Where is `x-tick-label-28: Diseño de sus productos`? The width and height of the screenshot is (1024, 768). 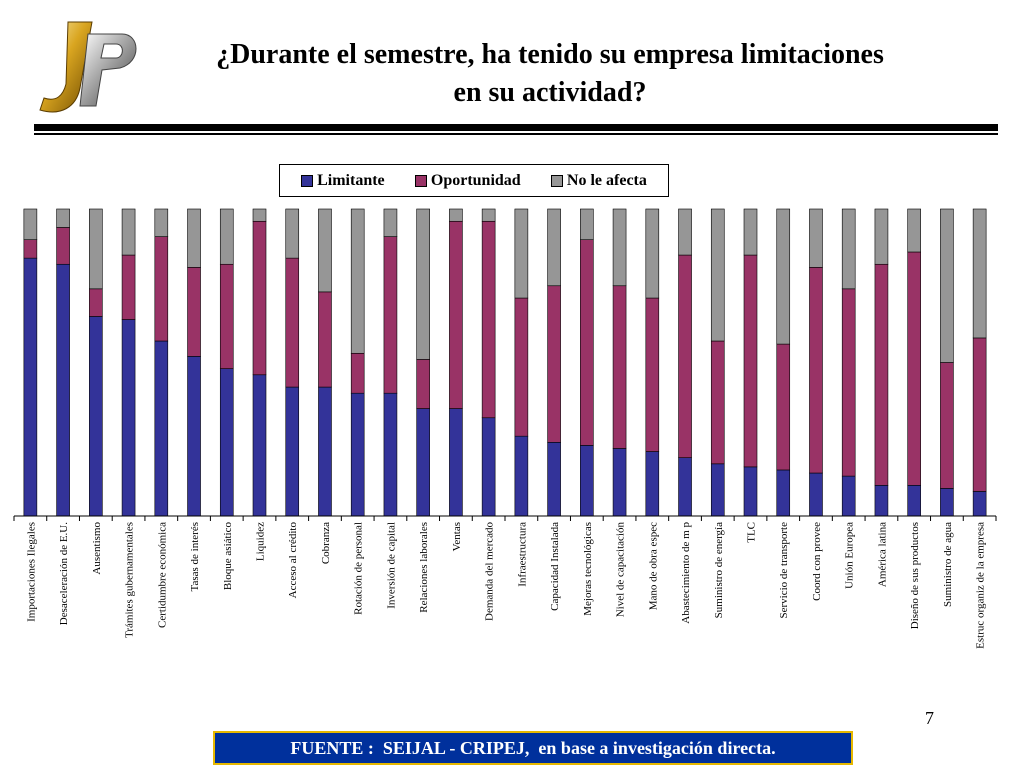 x-tick-label-28: Diseño de sus productos is located at coordinates (915, 575).